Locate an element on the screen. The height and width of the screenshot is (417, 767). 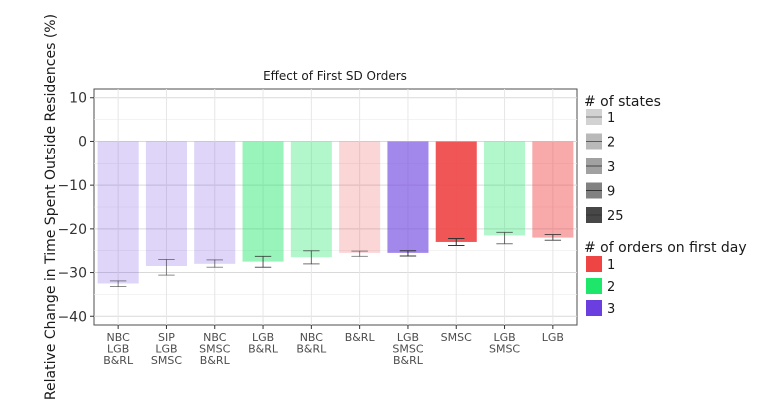
error-bars-group is located at coordinates (335, 259).